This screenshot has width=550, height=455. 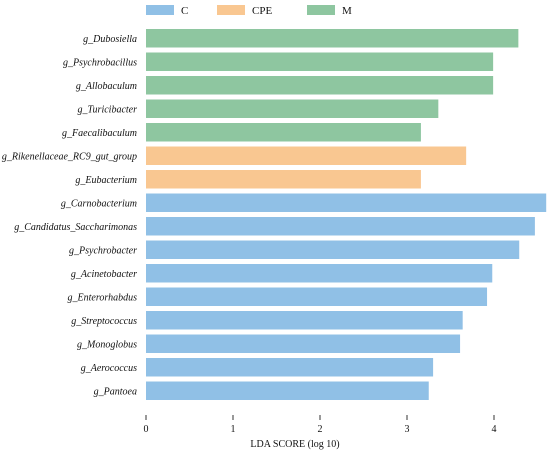 I want to click on legend-label-cpe: CPE, so click(x=262, y=11).